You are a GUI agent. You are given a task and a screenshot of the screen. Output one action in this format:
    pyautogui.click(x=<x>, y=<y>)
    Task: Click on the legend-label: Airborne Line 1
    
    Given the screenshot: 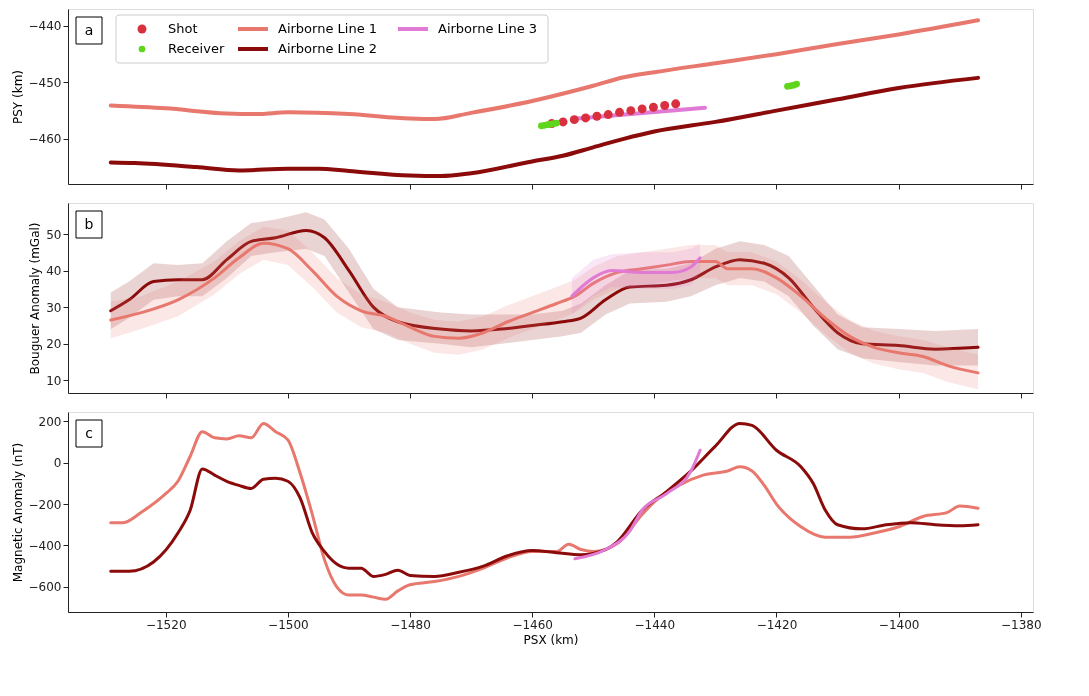 What is the action you would take?
    pyautogui.click(x=328, y=28)
    